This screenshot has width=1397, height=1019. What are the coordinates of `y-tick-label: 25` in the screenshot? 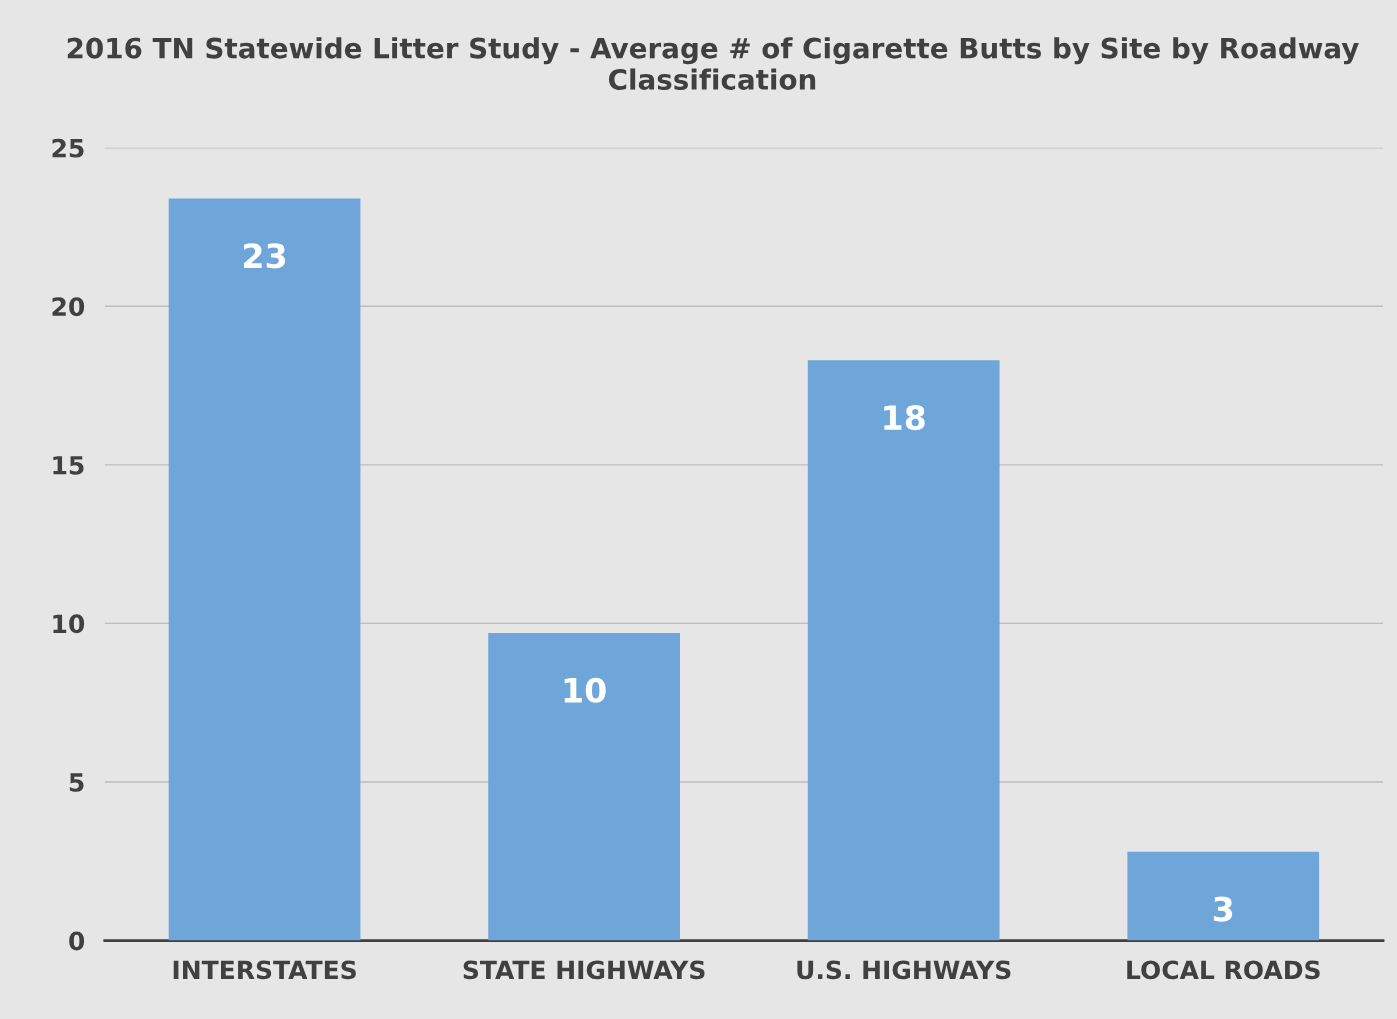 It's located at (68, 148).